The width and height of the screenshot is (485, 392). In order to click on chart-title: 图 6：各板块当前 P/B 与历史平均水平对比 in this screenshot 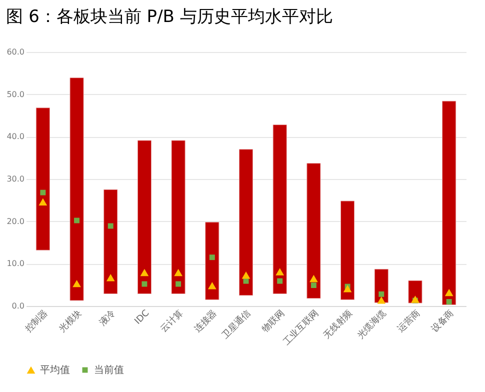, I will do `click(169, 17)`.